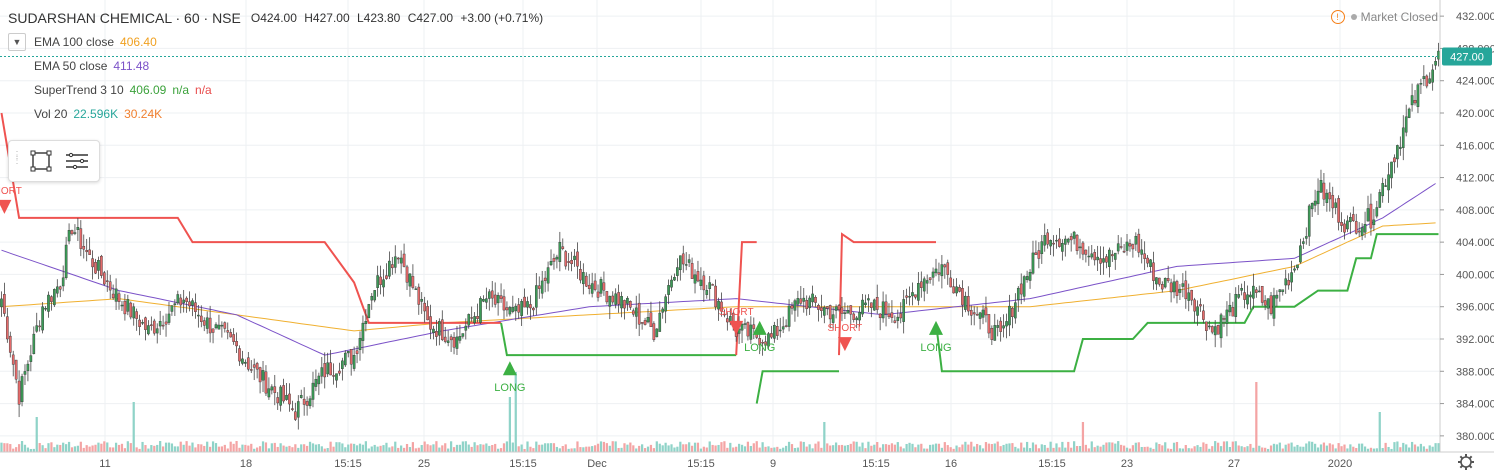 This screenshot has width=1494, height=474. I want to click on list-menu-button, so click(77, 161).